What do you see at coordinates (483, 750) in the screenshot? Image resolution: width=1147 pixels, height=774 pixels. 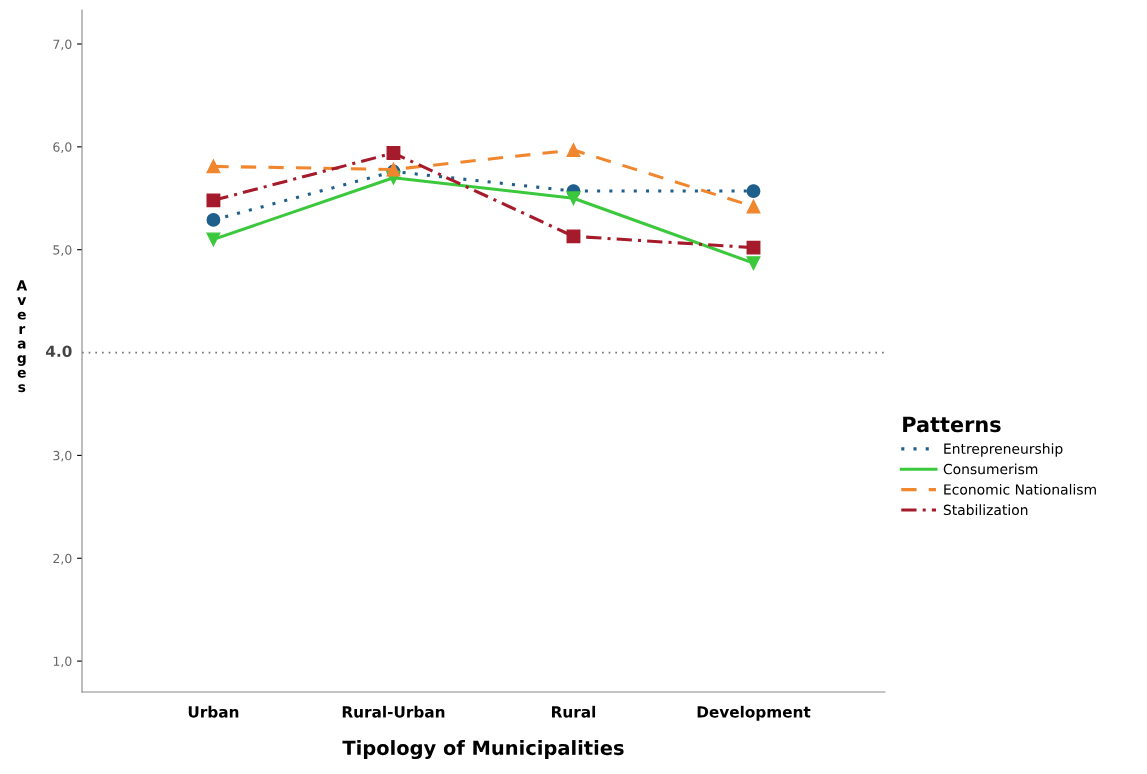 I see `x-axis-title: Tipology of Municipalities` at bounding box center [483, 750].